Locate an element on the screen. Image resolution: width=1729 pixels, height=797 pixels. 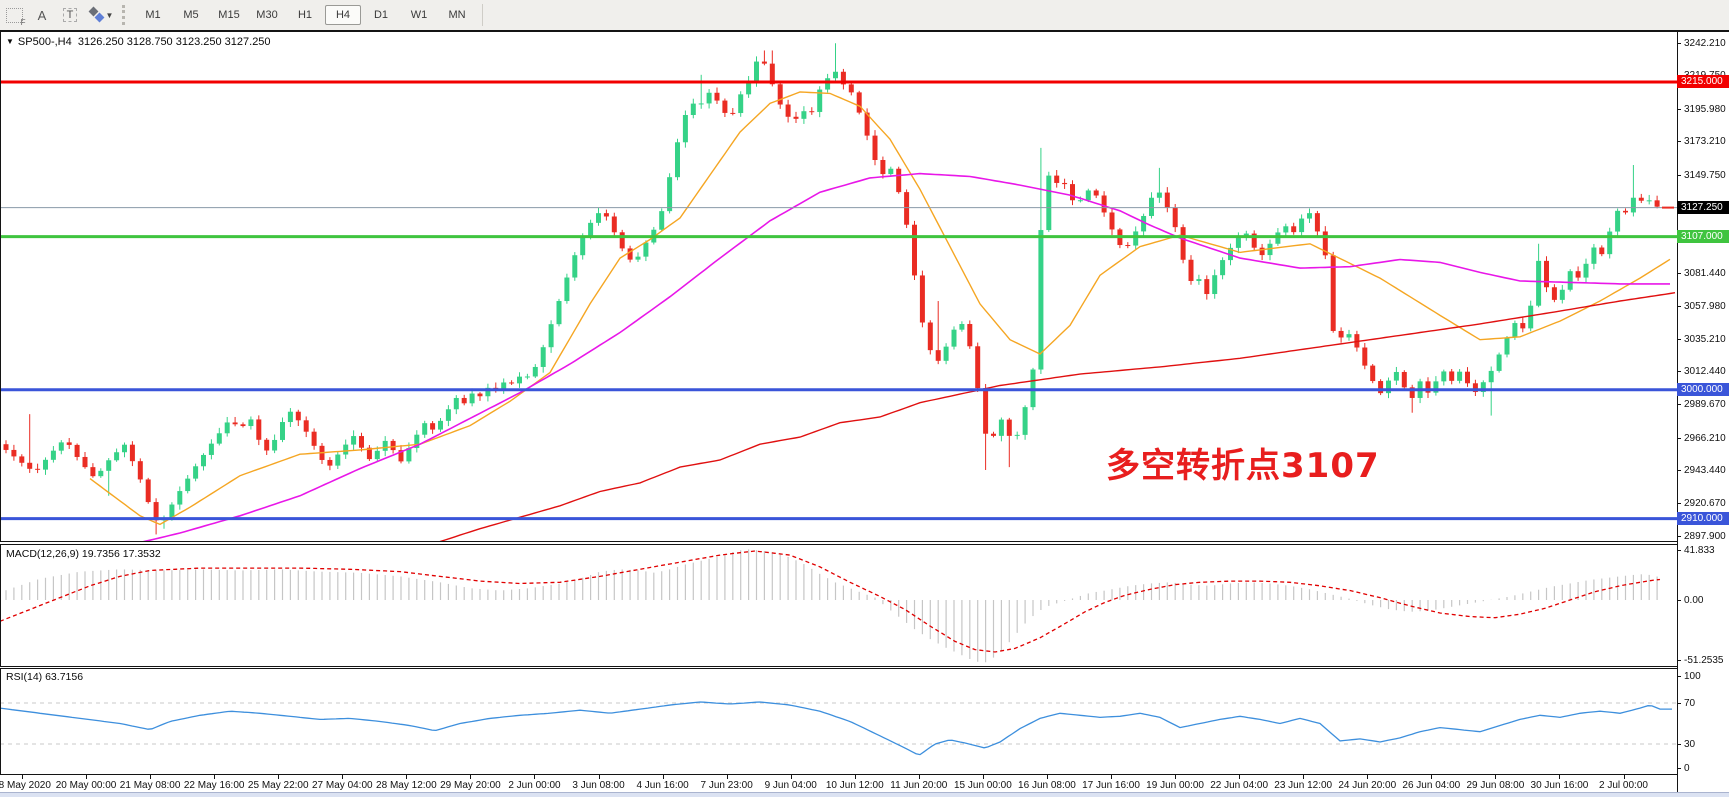
timeframe-button-m1: M1 is located at coordinates (153, 15).